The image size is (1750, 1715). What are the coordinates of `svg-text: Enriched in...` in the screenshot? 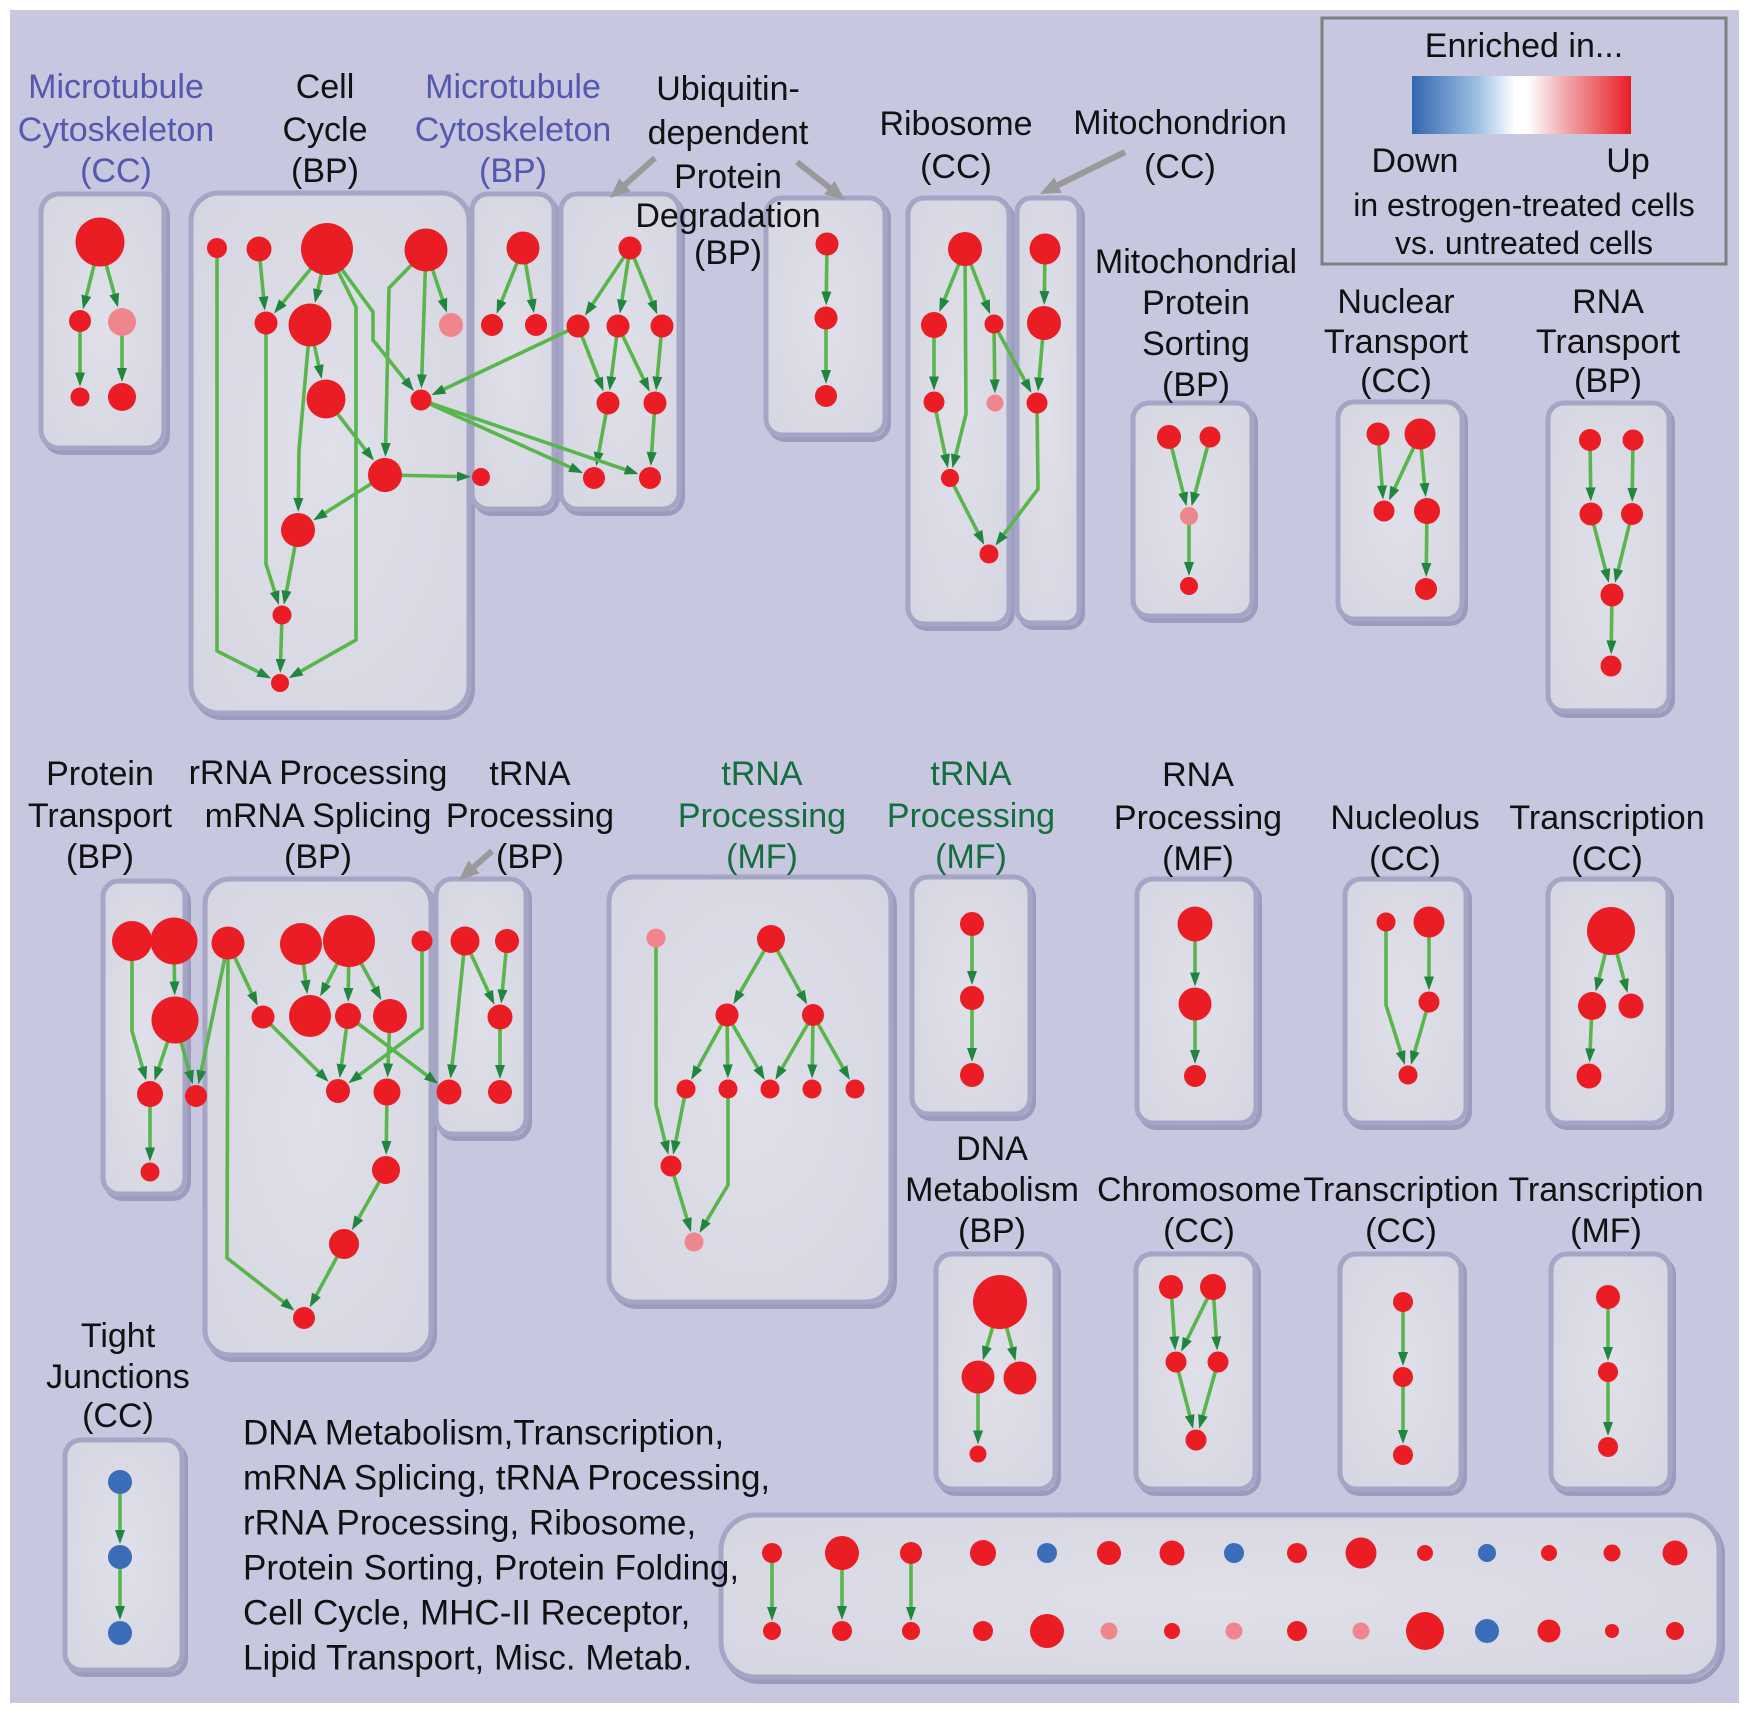 It's located at (1524, 46).